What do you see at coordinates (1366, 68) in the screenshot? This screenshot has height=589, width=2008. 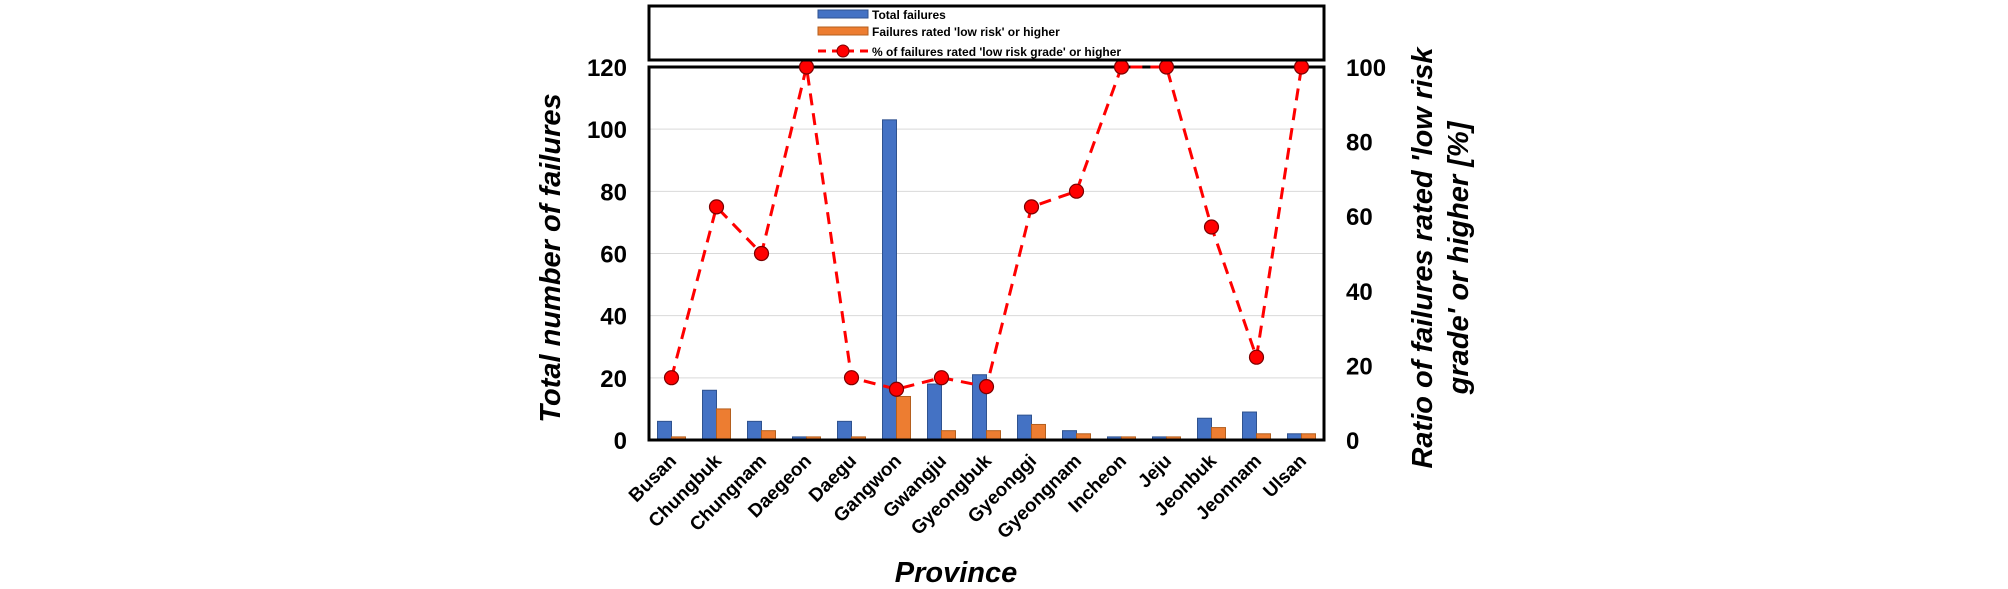 I see `y2-tick-label: 100` at bounding box center [1366, 68].